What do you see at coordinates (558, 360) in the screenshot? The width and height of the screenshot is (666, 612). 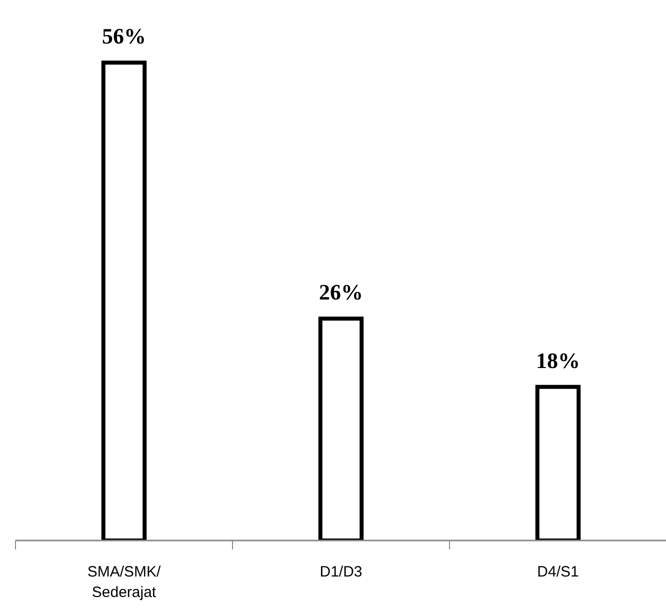 I see `data-label: 18%` at bounding box center [558, 360].